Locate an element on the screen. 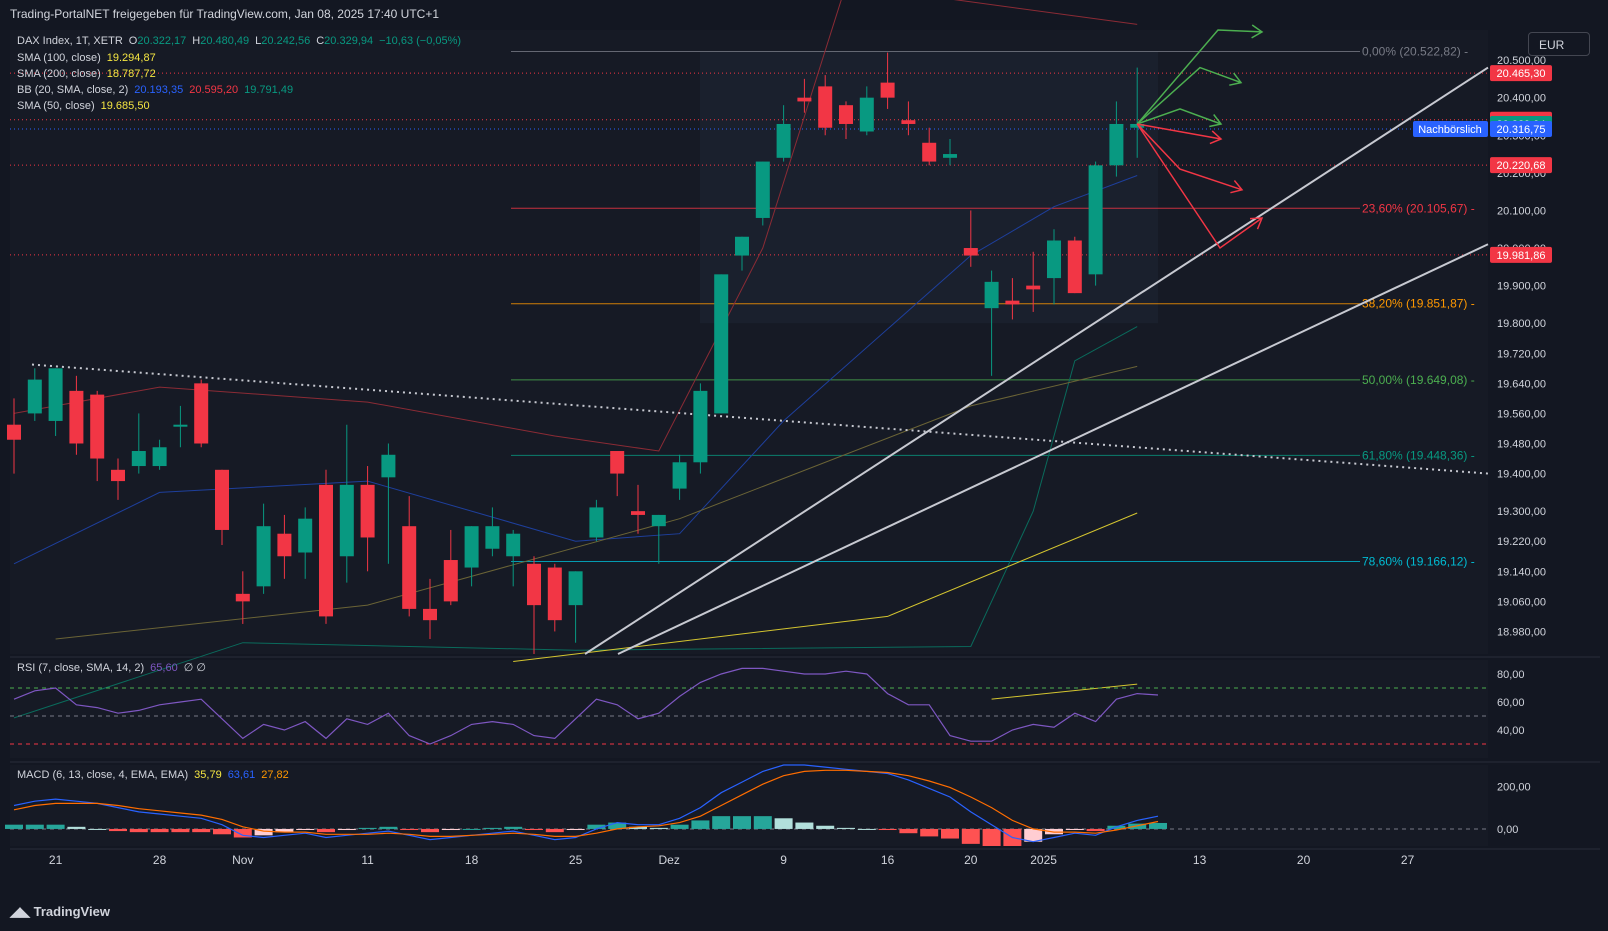  footer-brand: TradingView is located at coordinates (71, 911).